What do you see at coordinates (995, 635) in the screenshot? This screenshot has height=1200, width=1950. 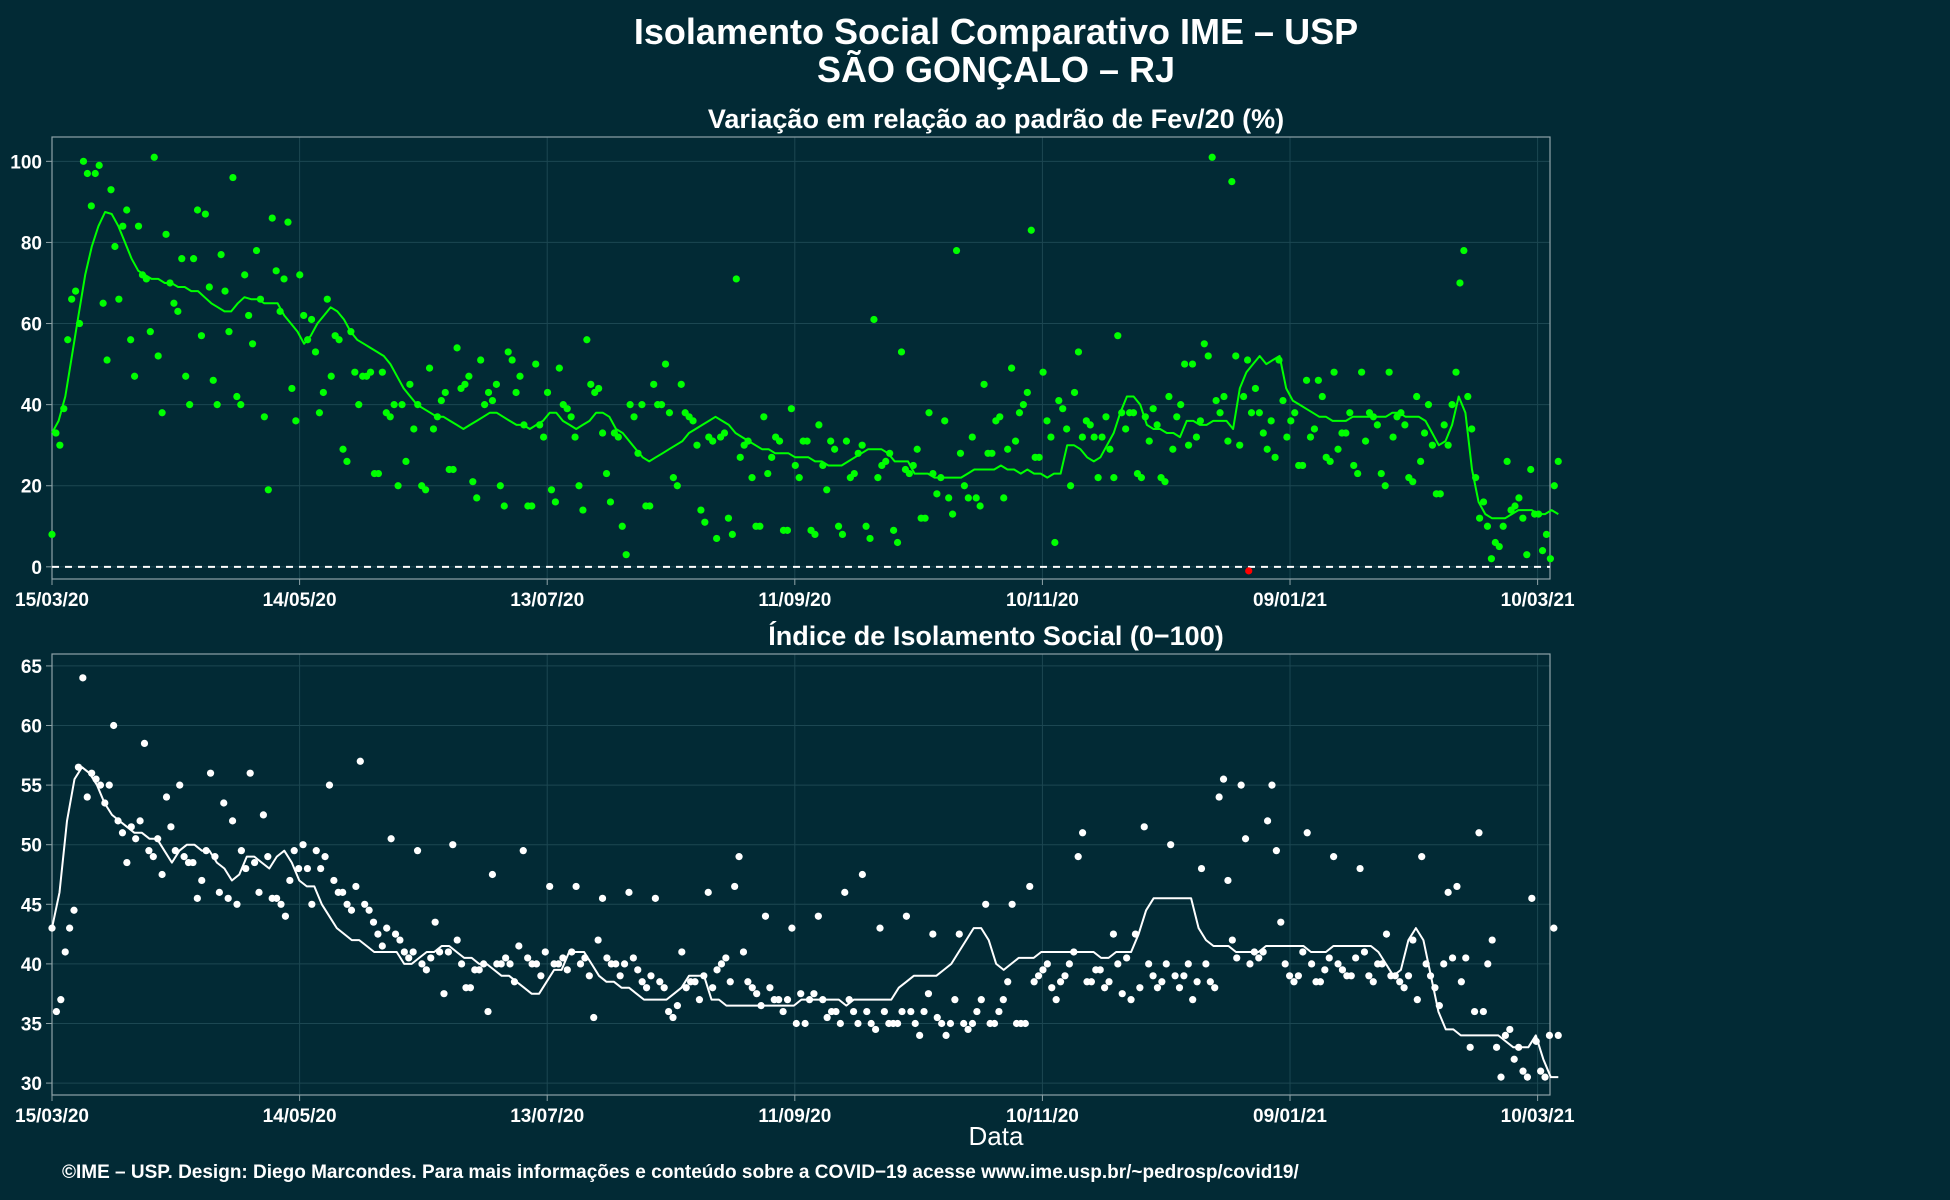 I see `bottom-panel-title: Índice de Isolamento Social (0−100)` at bounding box center [995, 635].